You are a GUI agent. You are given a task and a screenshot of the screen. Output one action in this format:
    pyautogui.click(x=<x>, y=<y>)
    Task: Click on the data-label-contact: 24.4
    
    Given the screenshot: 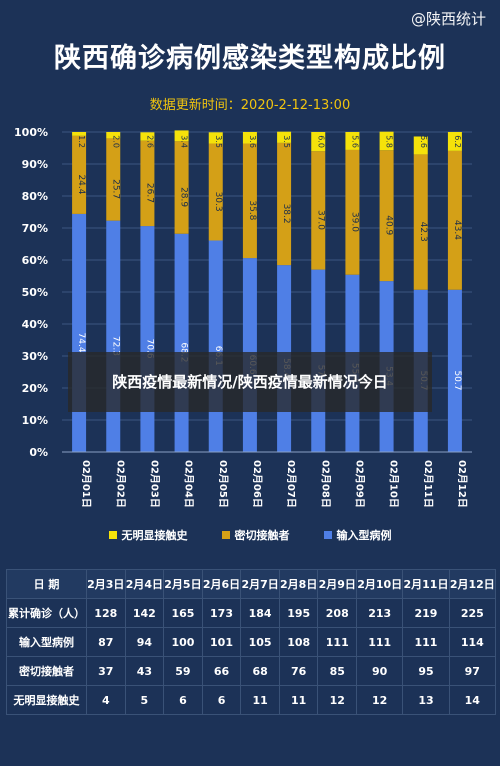 What is the action you would take?
    pyautogui.click(x=81, y=184)
    